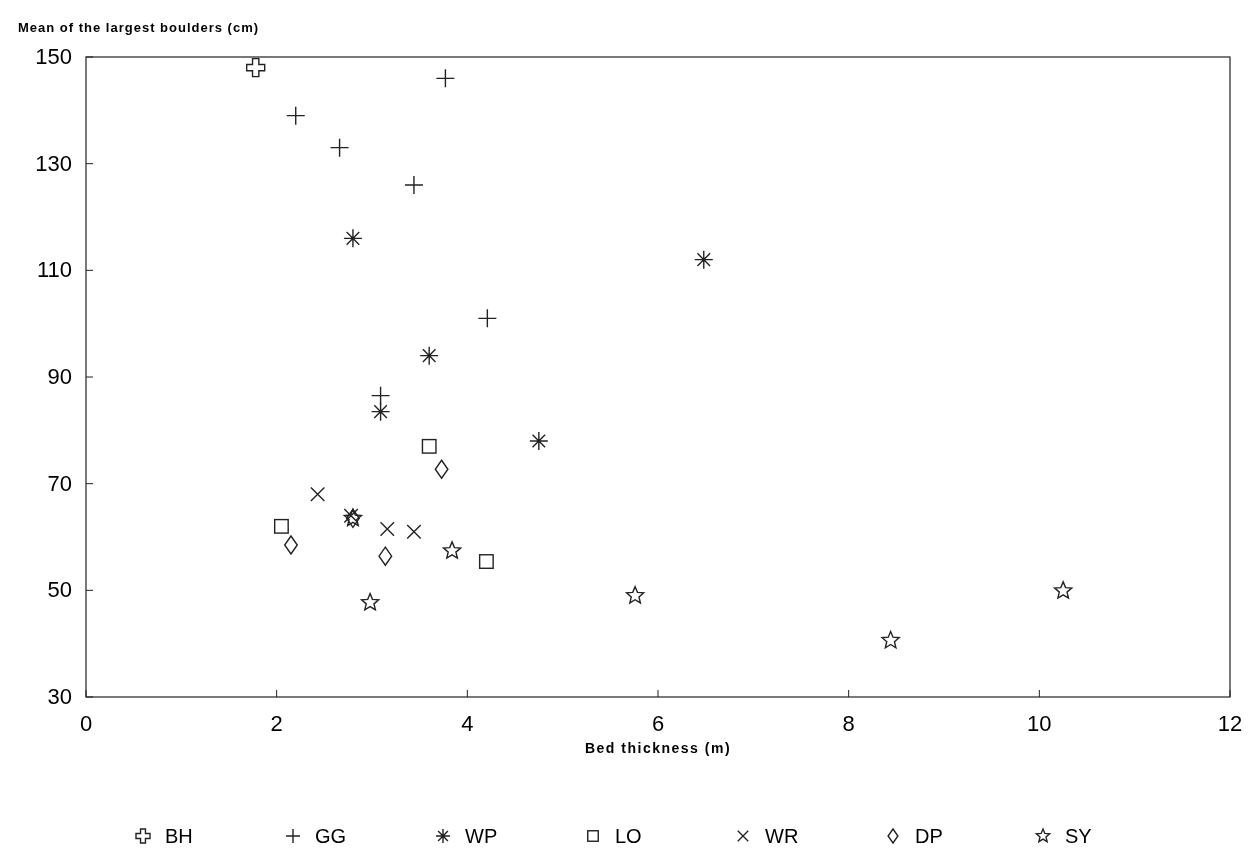 The image size is (1257, 861). What do you see at coordinates (53, 163) in the screenshot?
I see `y-tick-label: 130` at bounding box center [53, 163].